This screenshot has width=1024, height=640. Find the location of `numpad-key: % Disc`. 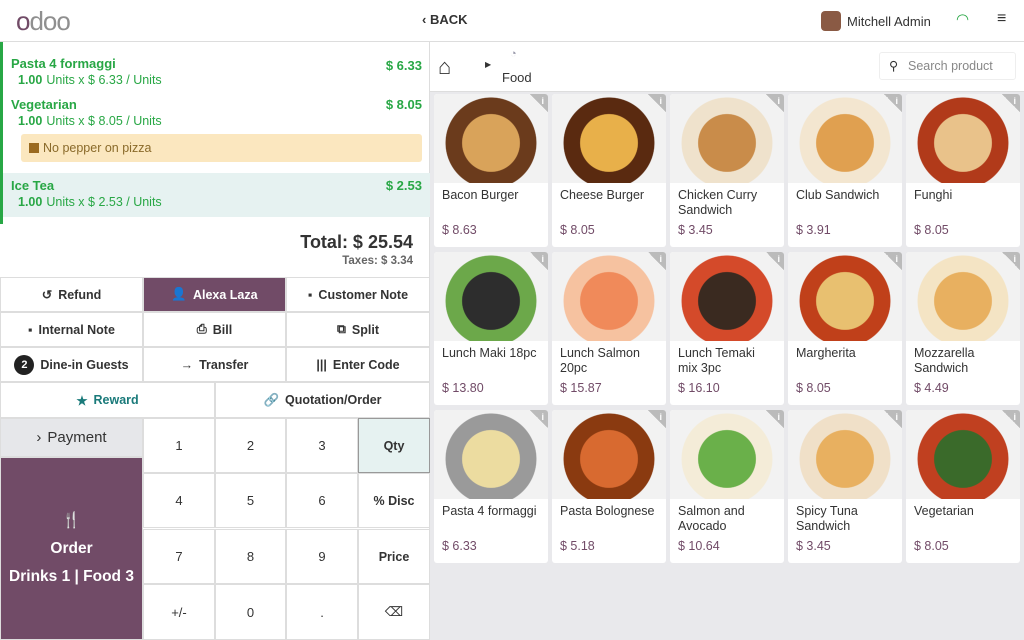

numpad-key: % Disc is located at coordinates (394, 500).